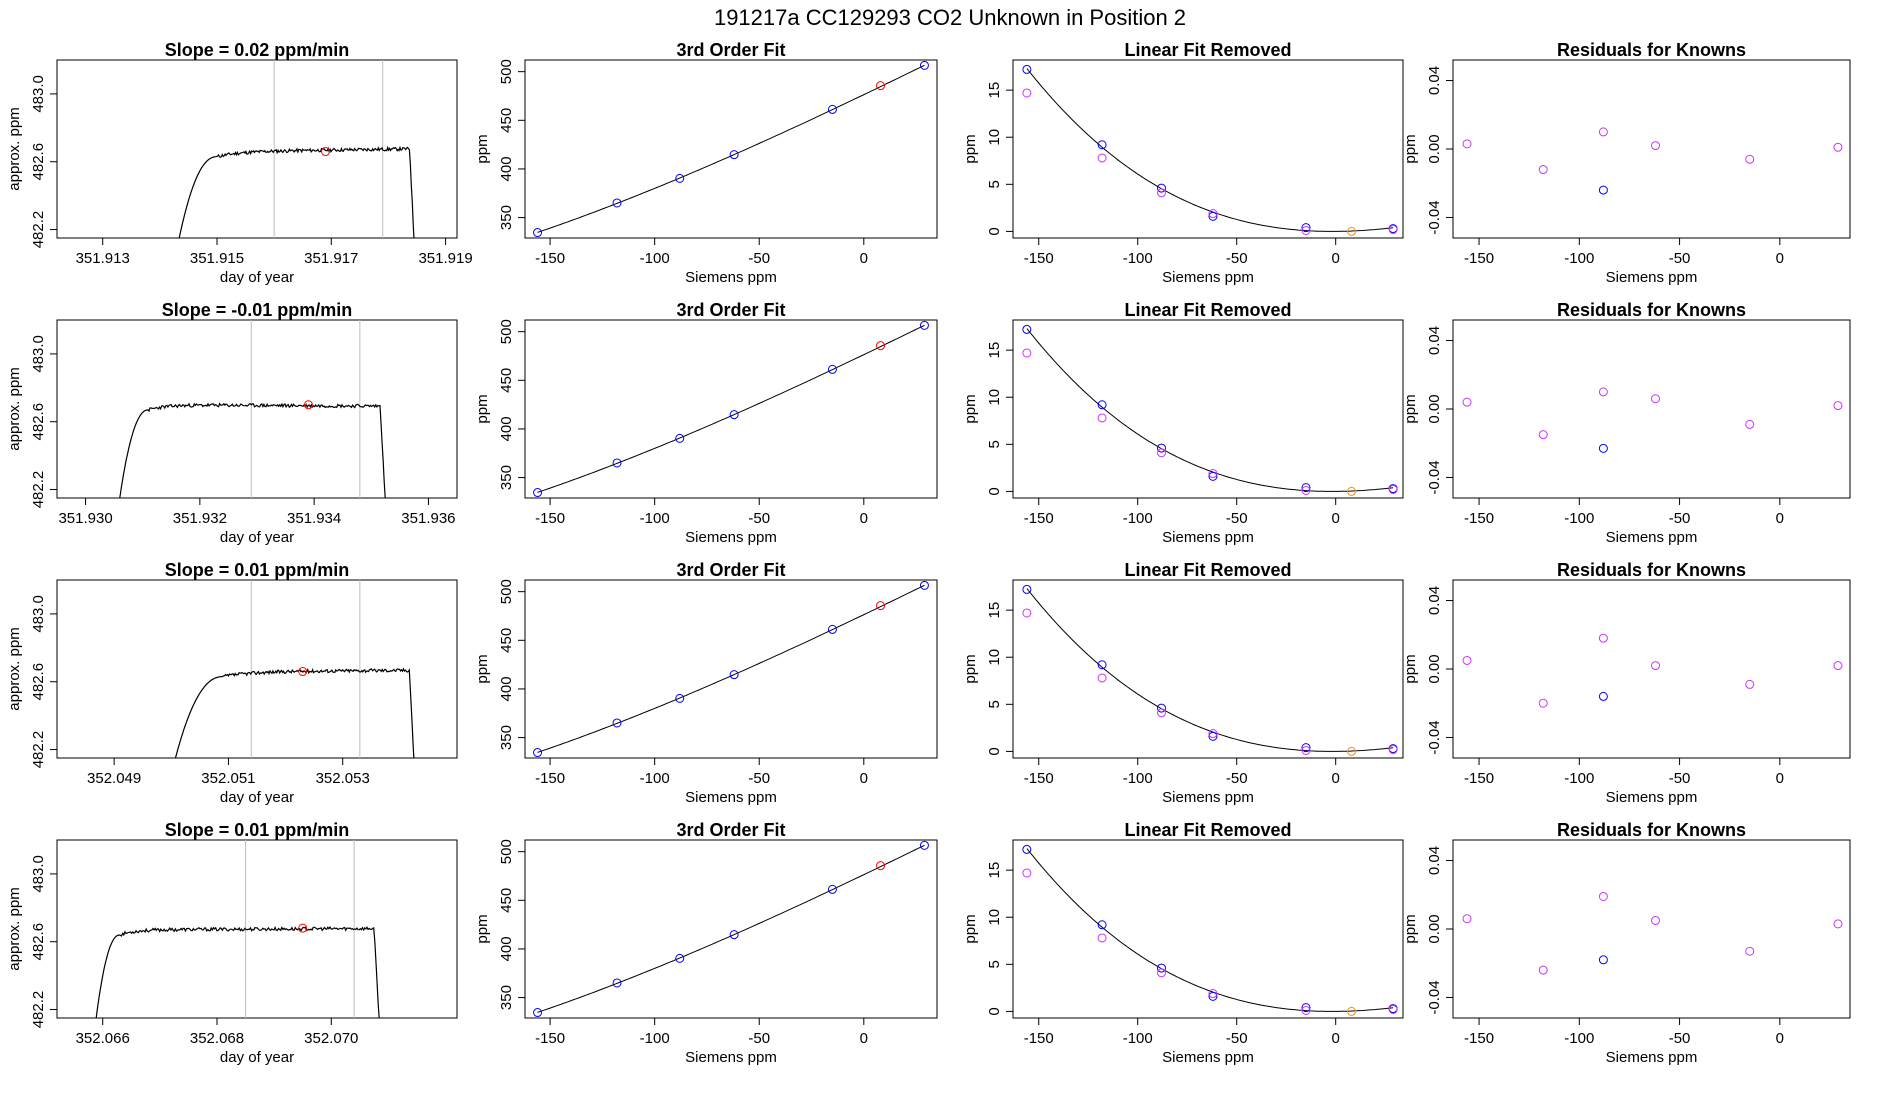 This screenshot has height=1100, width=1900. What do you see at coordinates (994, 231) in the screenshot?
I see `y-tick-label: 0` at bounding box center [994, 231].